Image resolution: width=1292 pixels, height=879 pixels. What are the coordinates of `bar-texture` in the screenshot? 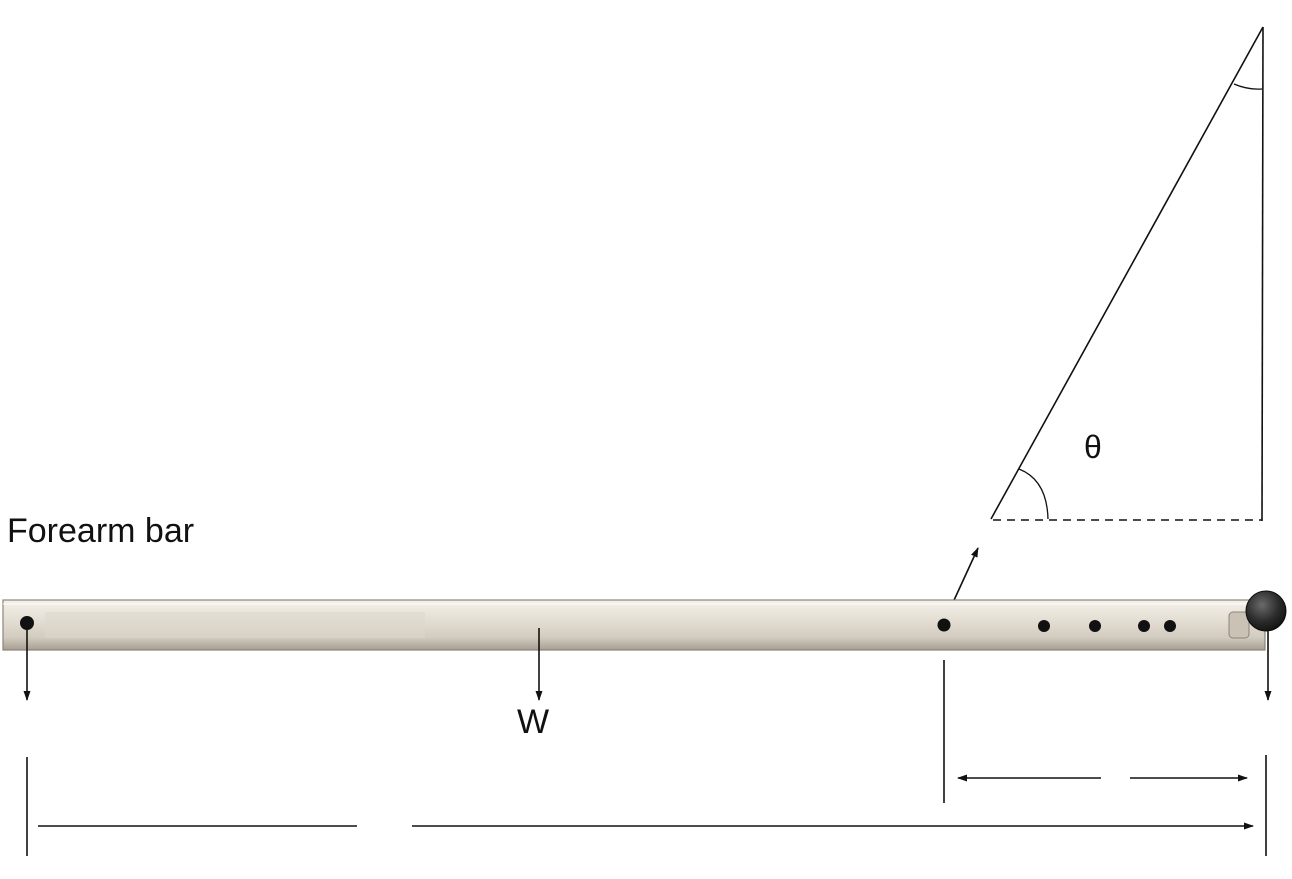 It's located at (235, 625).